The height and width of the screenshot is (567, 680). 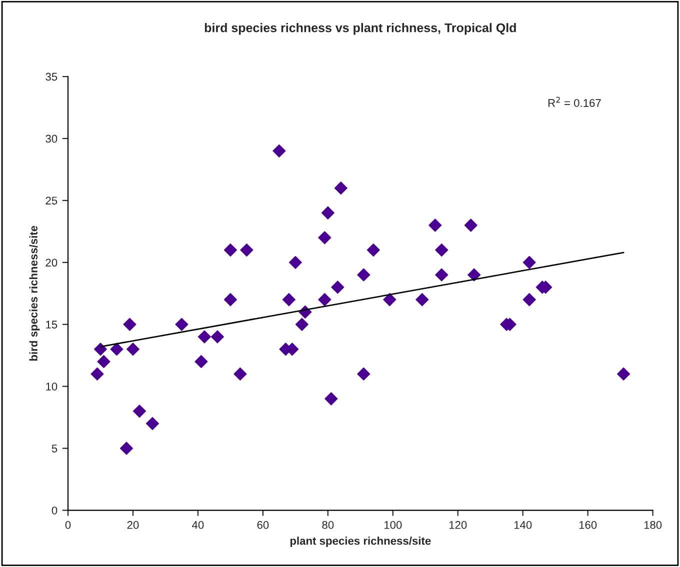 What do you see at coordinates (34, 293) in the screenshot?
I see `y-axis-title: bird species richness/site` at bounding box center [34, 293].